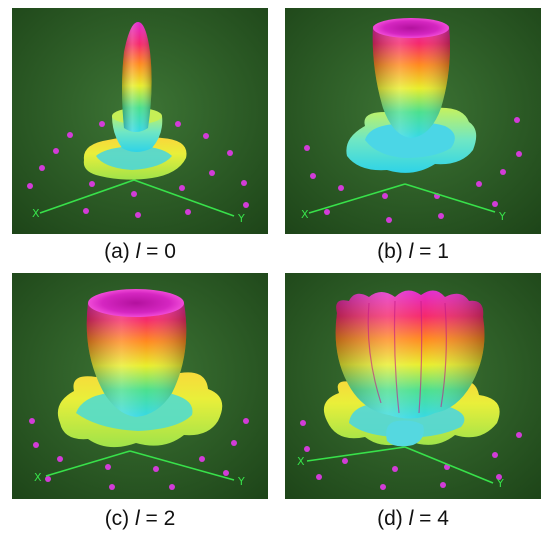  I want to click on caption-d: (d) l = 4, so click(413, 519).